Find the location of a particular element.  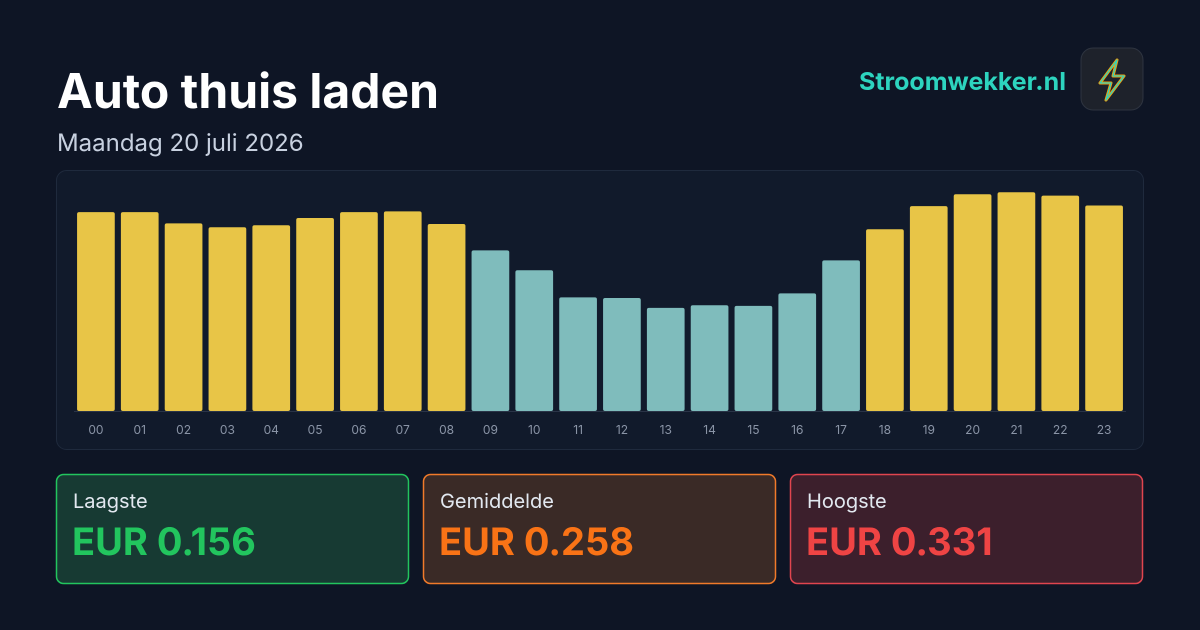

x-tick-label: 22 is located at coordinates (1060, 429).